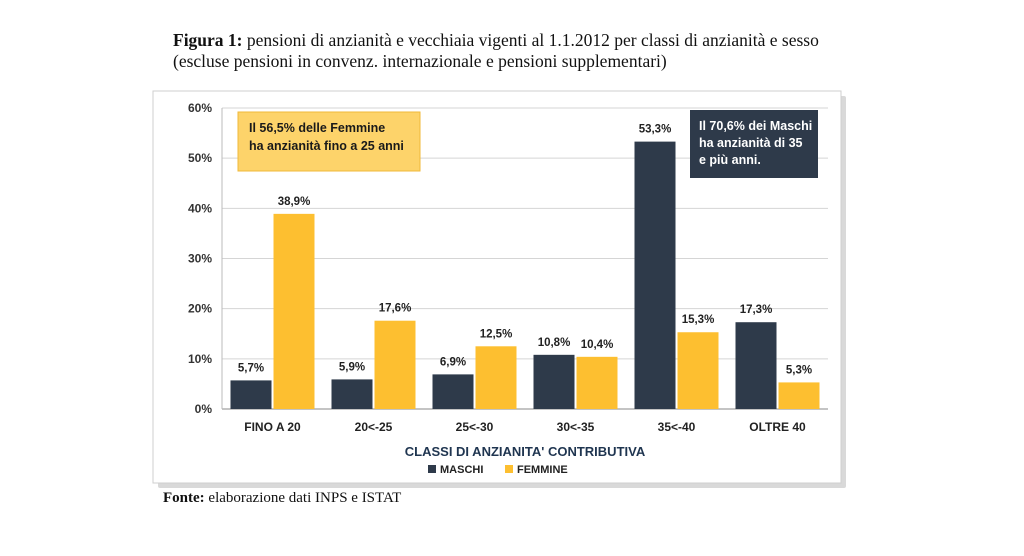  Describe the element at coordinates (374, 427) in the screenshot. I see `x-tick-label: 20<-25` at that location.